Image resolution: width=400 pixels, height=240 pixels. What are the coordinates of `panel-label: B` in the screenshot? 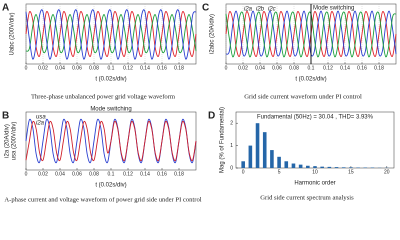 It's located at (5, 116).